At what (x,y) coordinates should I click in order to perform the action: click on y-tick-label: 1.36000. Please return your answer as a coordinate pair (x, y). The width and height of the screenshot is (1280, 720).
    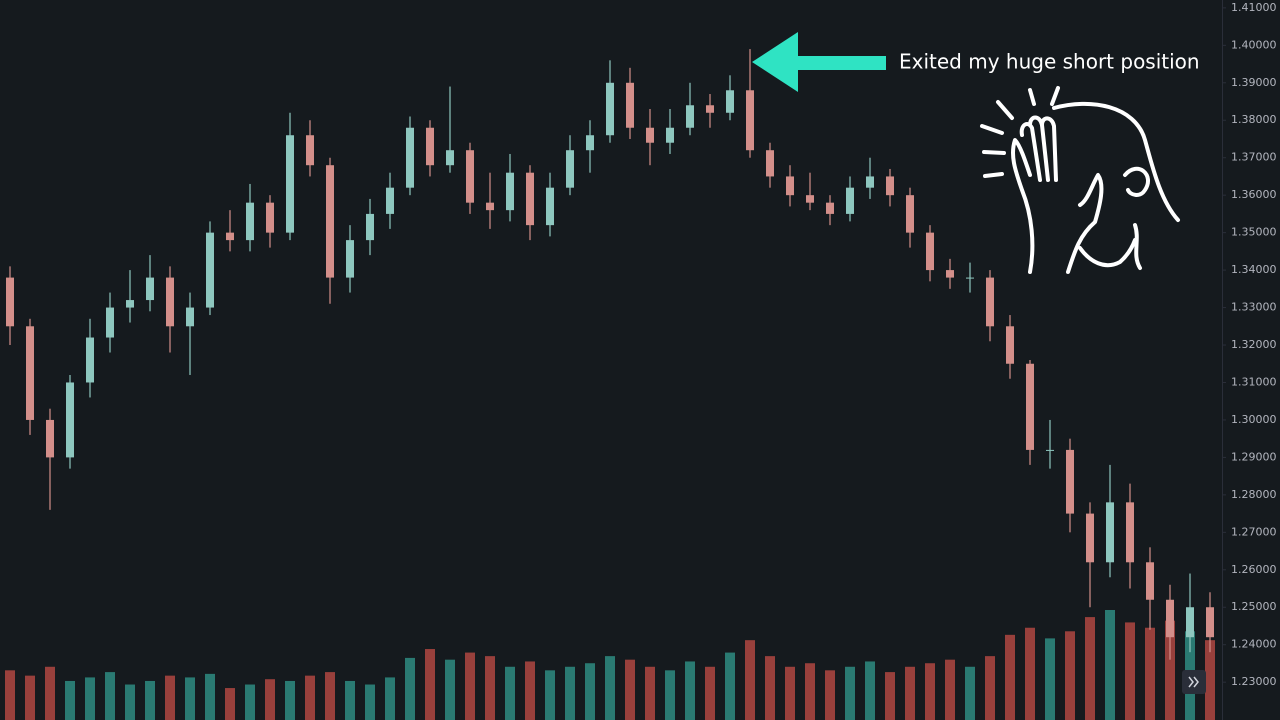
    Looking at the image, I should click on (1254, 194).